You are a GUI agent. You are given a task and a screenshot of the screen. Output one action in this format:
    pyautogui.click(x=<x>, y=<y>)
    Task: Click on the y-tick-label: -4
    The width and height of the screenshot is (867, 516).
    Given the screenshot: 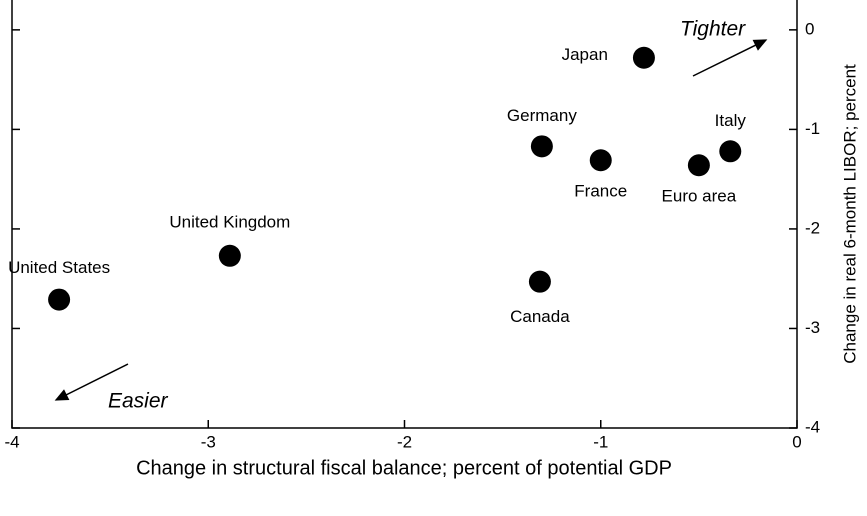 What is the action you would take?
    pyautogui.click(x=812, y=426)
    